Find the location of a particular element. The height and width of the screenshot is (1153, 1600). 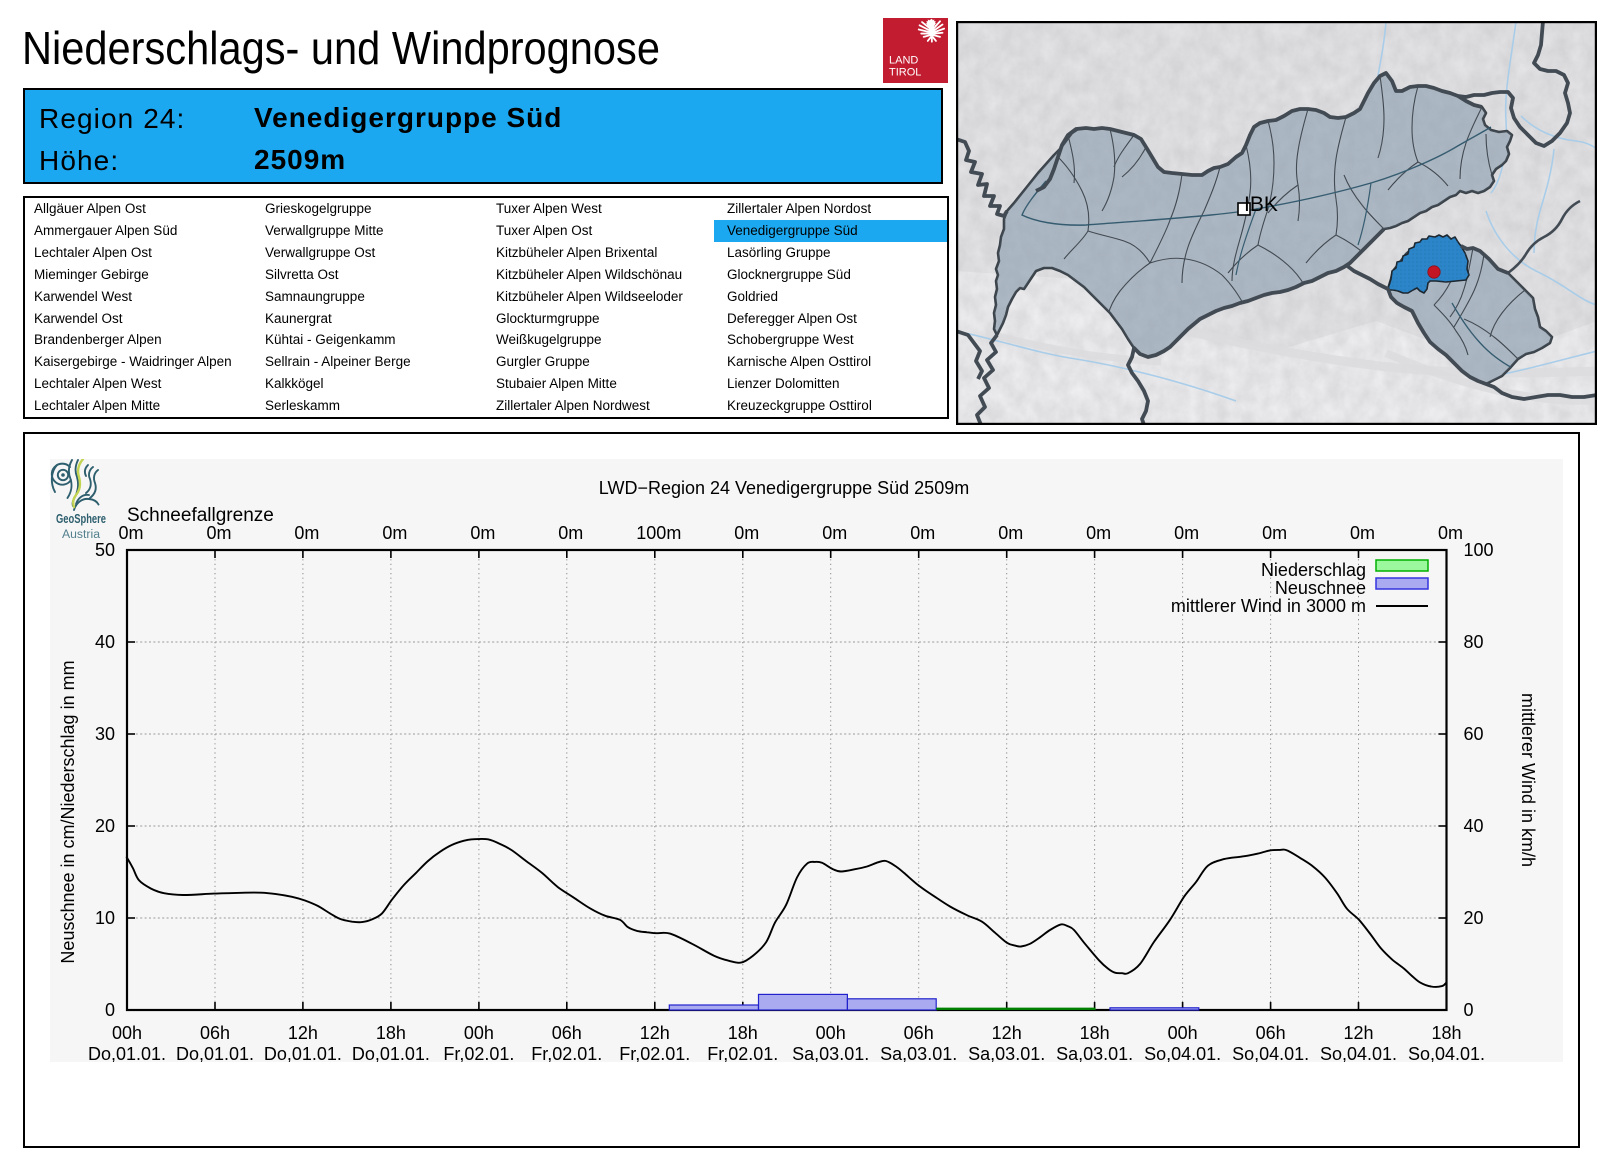

svg-text: mittlerer Wind in km/h is located at coordinates (1528, 780).